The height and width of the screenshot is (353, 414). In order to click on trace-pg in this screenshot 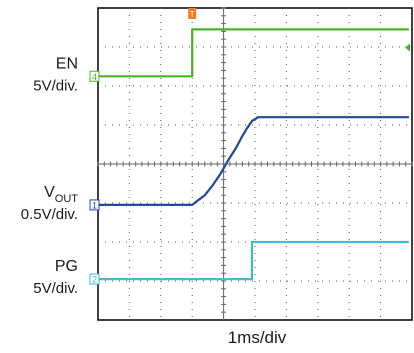, I will do `click(251, 260)`.